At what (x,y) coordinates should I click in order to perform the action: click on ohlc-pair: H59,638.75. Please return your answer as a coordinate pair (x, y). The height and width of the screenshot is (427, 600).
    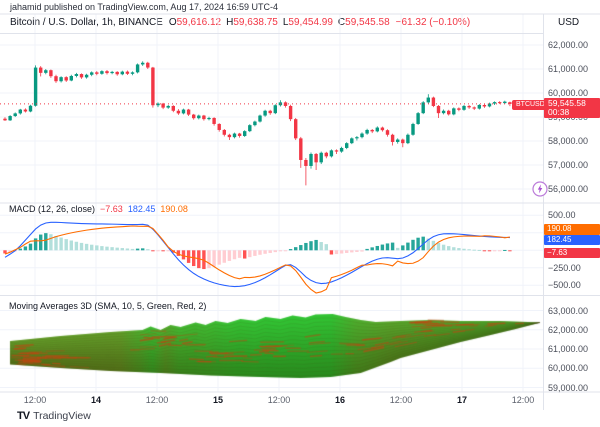
    Looking at the image, I should click on (252, 22).